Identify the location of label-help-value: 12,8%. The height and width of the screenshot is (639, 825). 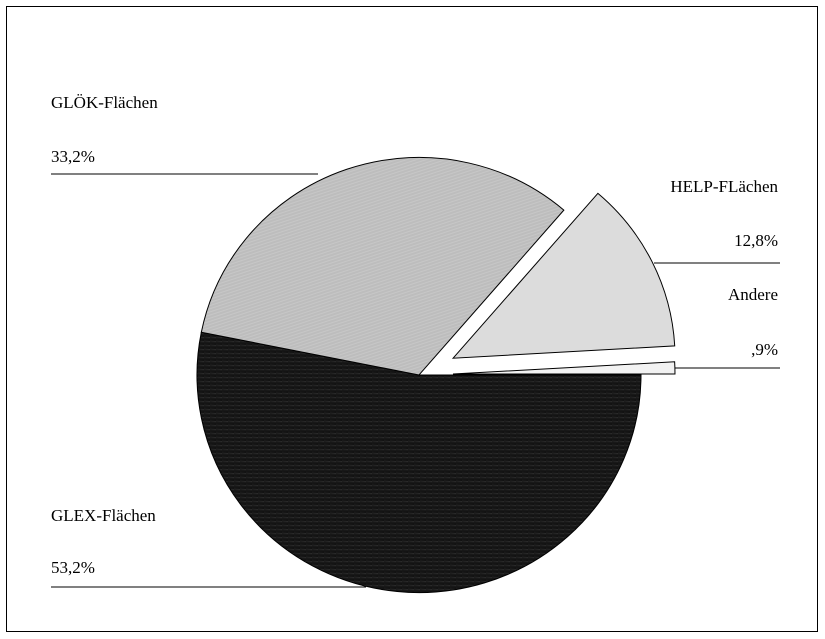
(756, 240).